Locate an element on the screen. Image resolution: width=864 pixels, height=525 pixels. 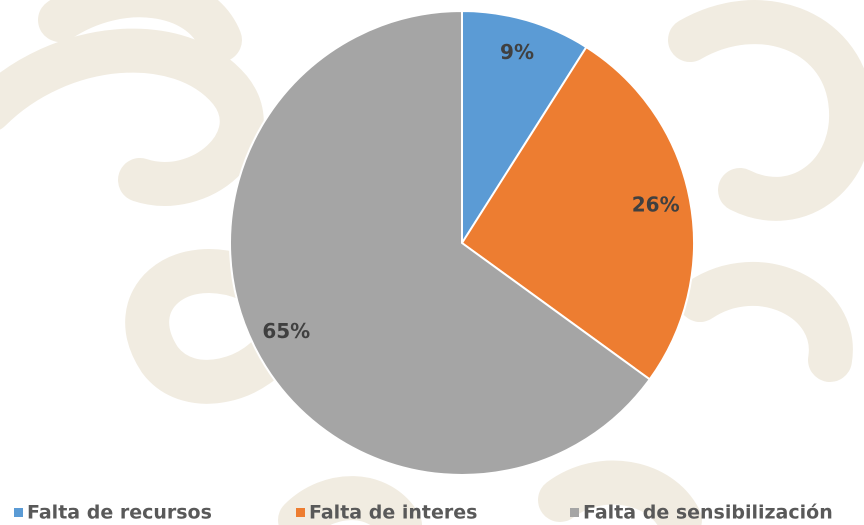
legend-label: Falta de recursos is located at coordinates (119, 513).